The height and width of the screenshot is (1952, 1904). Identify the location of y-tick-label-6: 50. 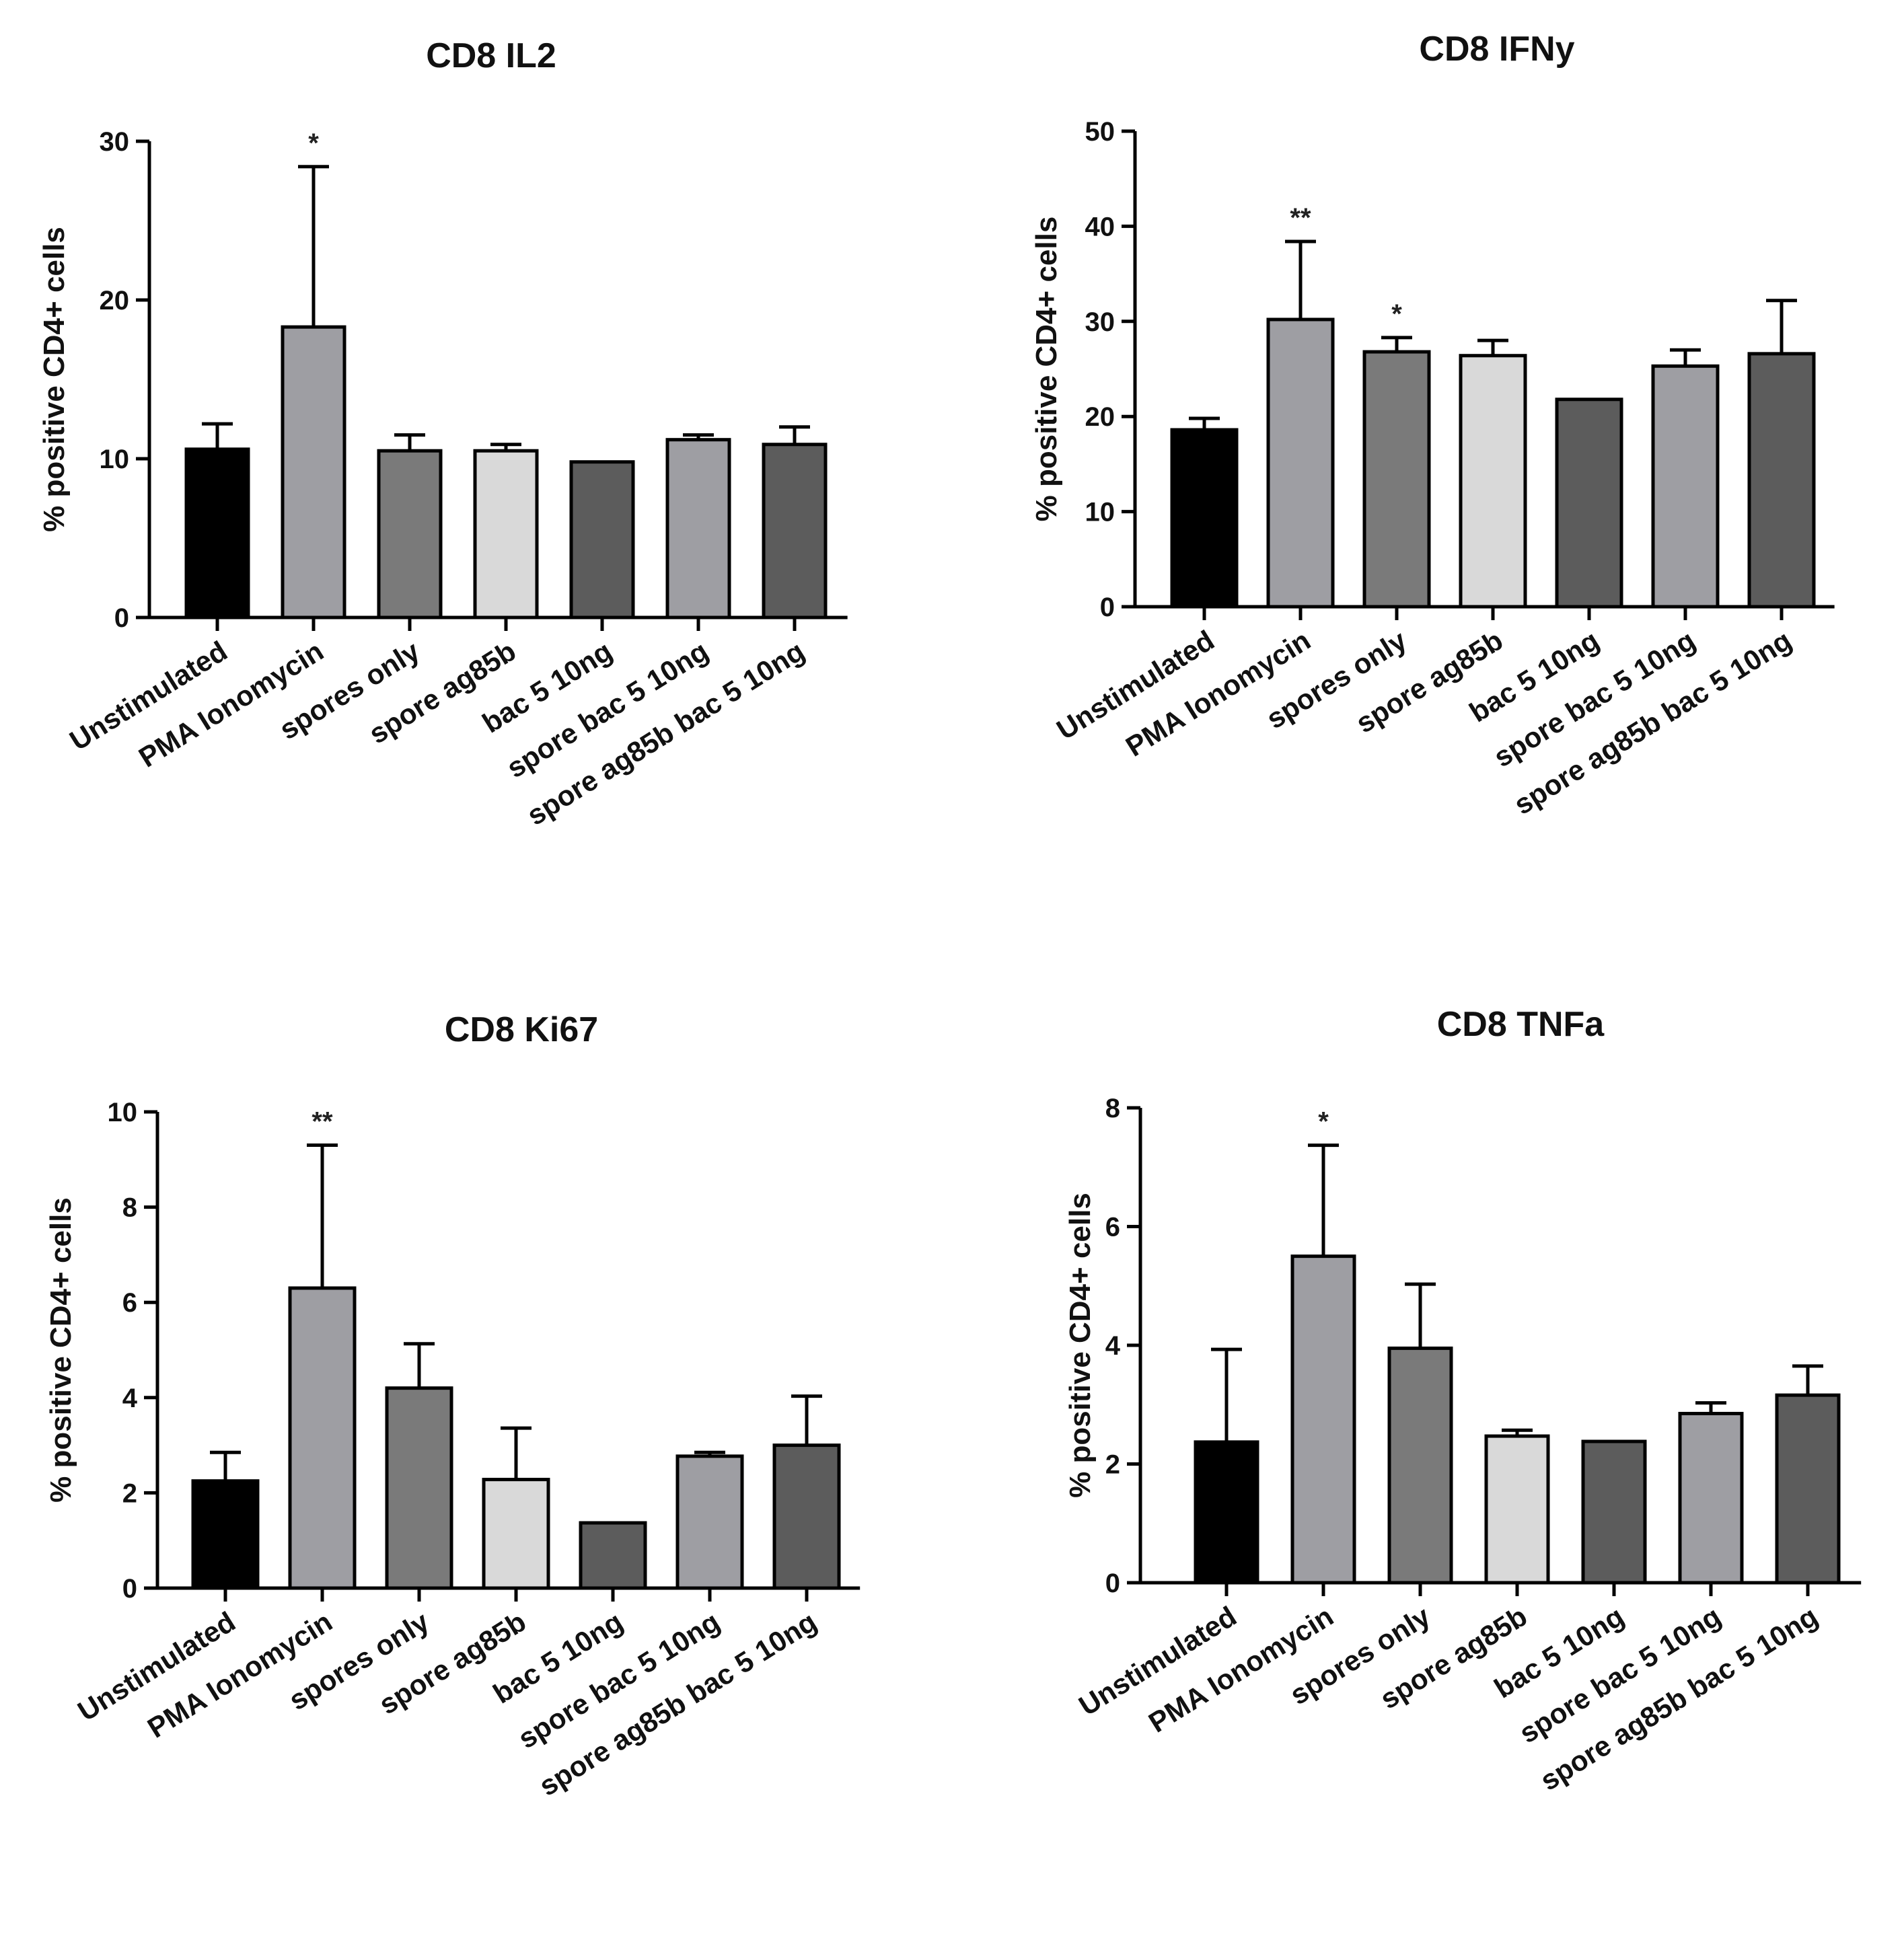
(1100, 132).